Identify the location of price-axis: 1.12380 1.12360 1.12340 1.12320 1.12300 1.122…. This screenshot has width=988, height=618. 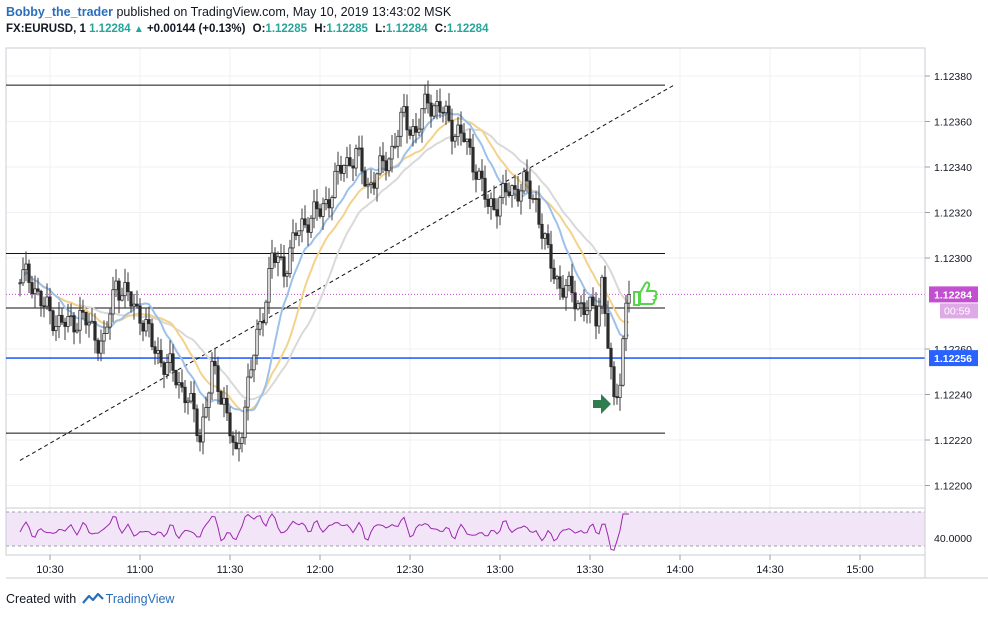
(951, 313).